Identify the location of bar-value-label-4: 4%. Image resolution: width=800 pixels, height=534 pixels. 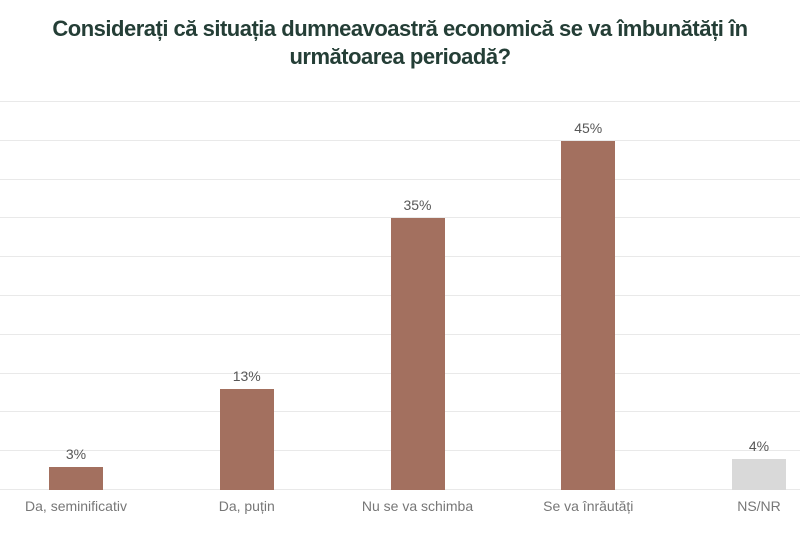
(759, 446).